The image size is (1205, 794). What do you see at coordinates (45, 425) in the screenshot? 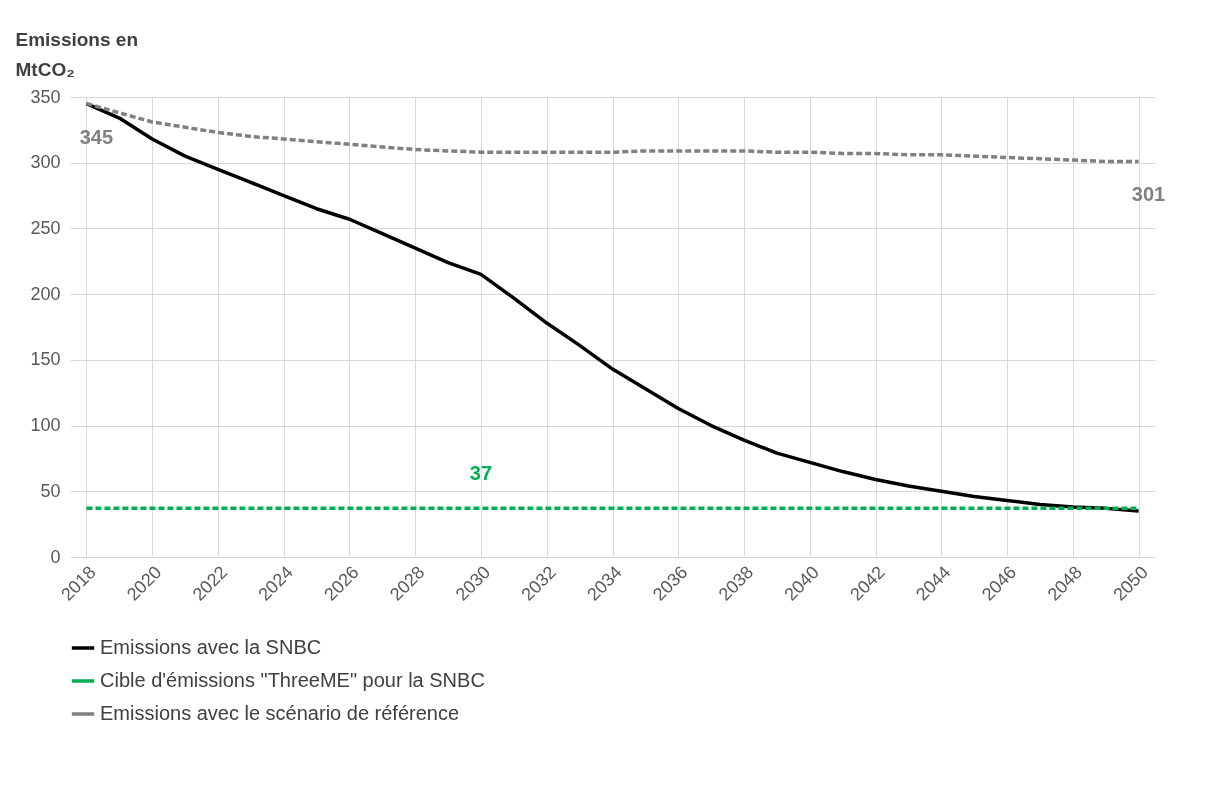
I see `y-tick-label: 100` at bounding box center [45, 425].